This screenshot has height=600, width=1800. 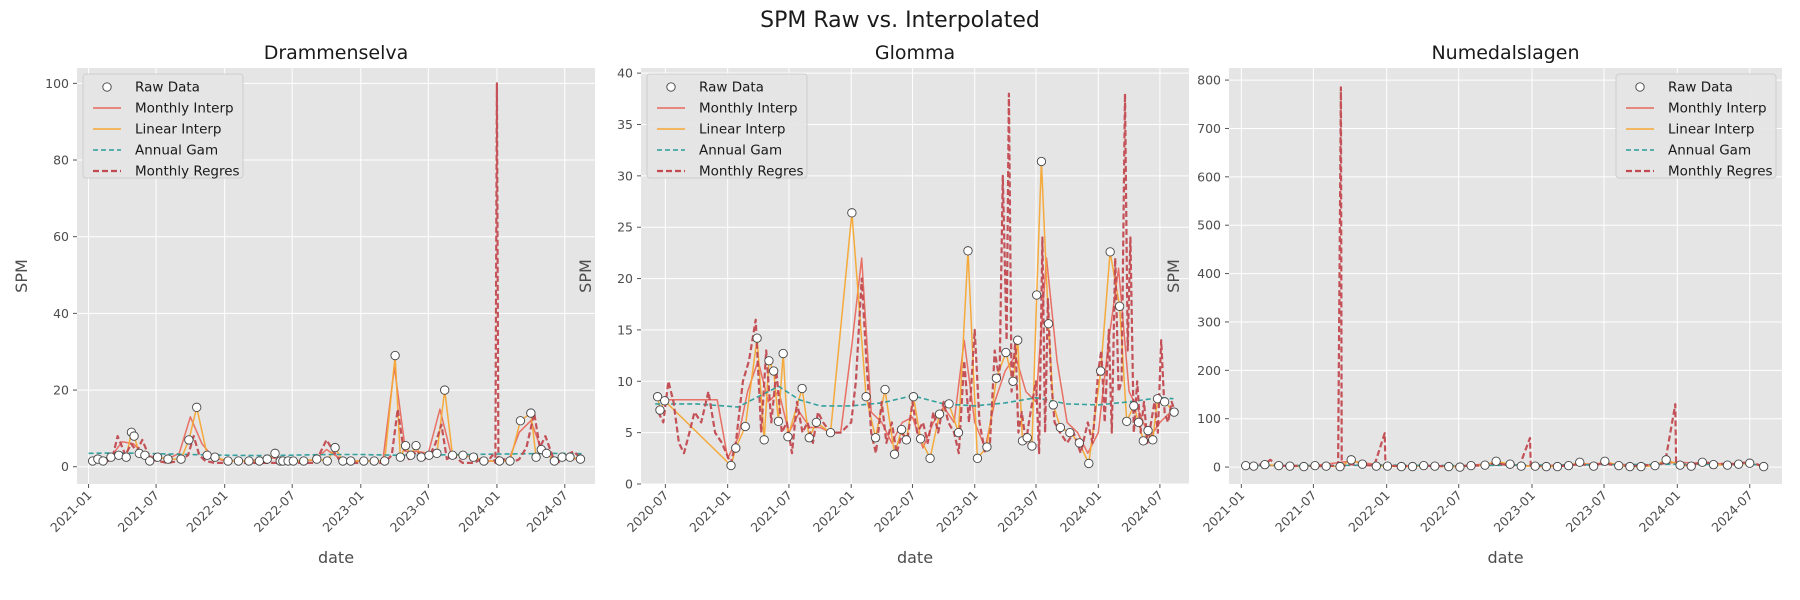 I want to click on series-linear-interp-line, so click(x=915, y=313).